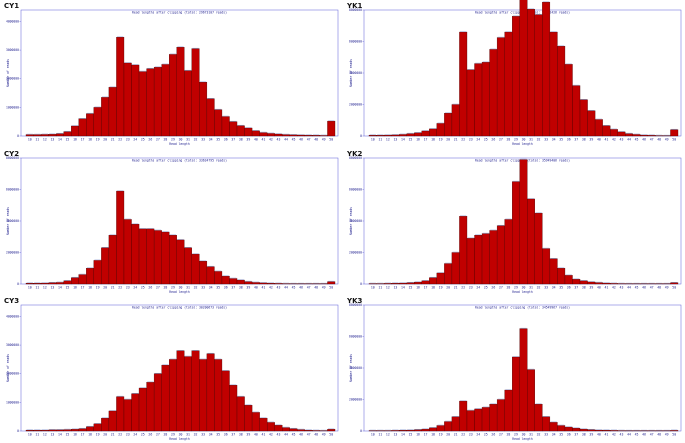 The height and width of the screenshot is (443, 685). Describe the element at coordinates (166, 435) in the screenshot. I see `x-tick-label: 28` at that location.